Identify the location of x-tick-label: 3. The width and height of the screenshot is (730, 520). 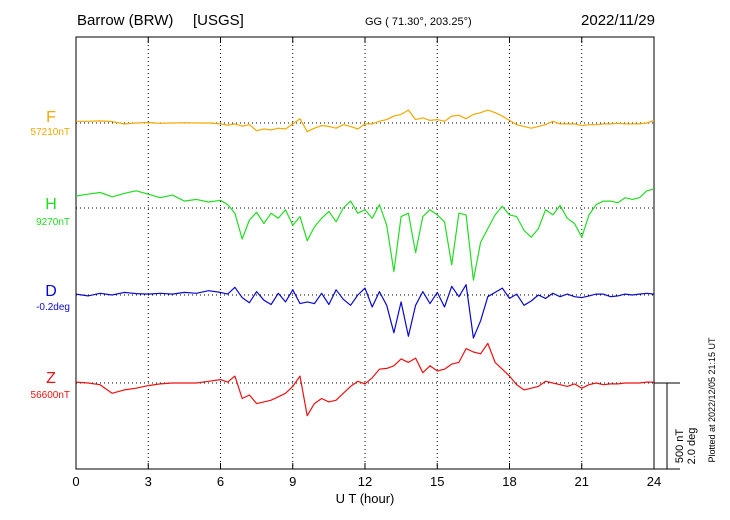
(148, 481).